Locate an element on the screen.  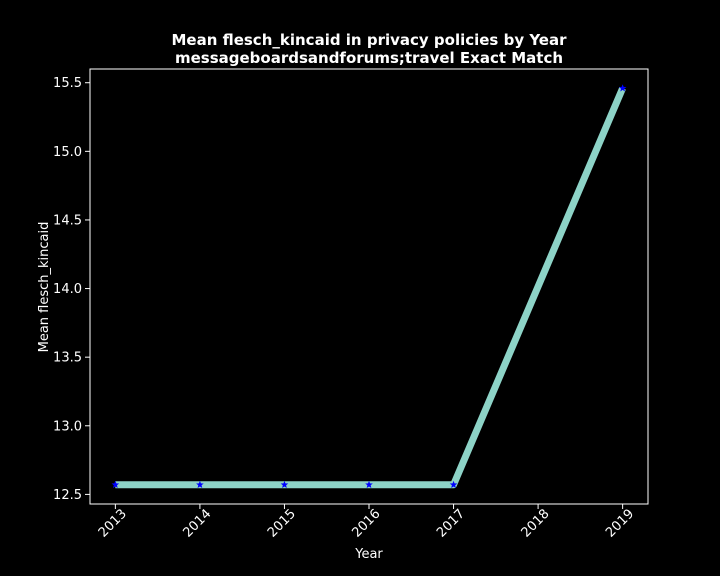
y-tick-label: 13.5 is located at coordinates (67, 358).